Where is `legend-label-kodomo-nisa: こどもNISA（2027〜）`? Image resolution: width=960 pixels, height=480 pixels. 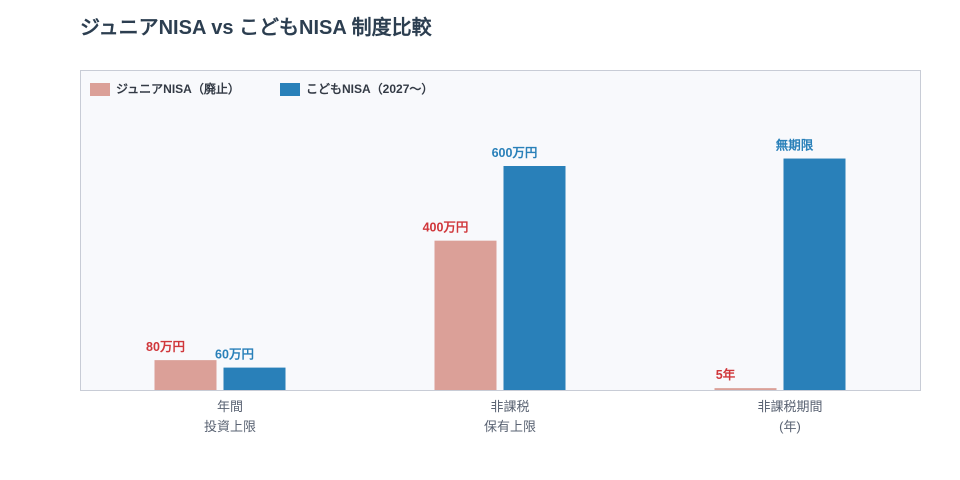
legend-label-kodomo-nisa: こどもNISA（2027〜） is located at coordinates (370, 89).